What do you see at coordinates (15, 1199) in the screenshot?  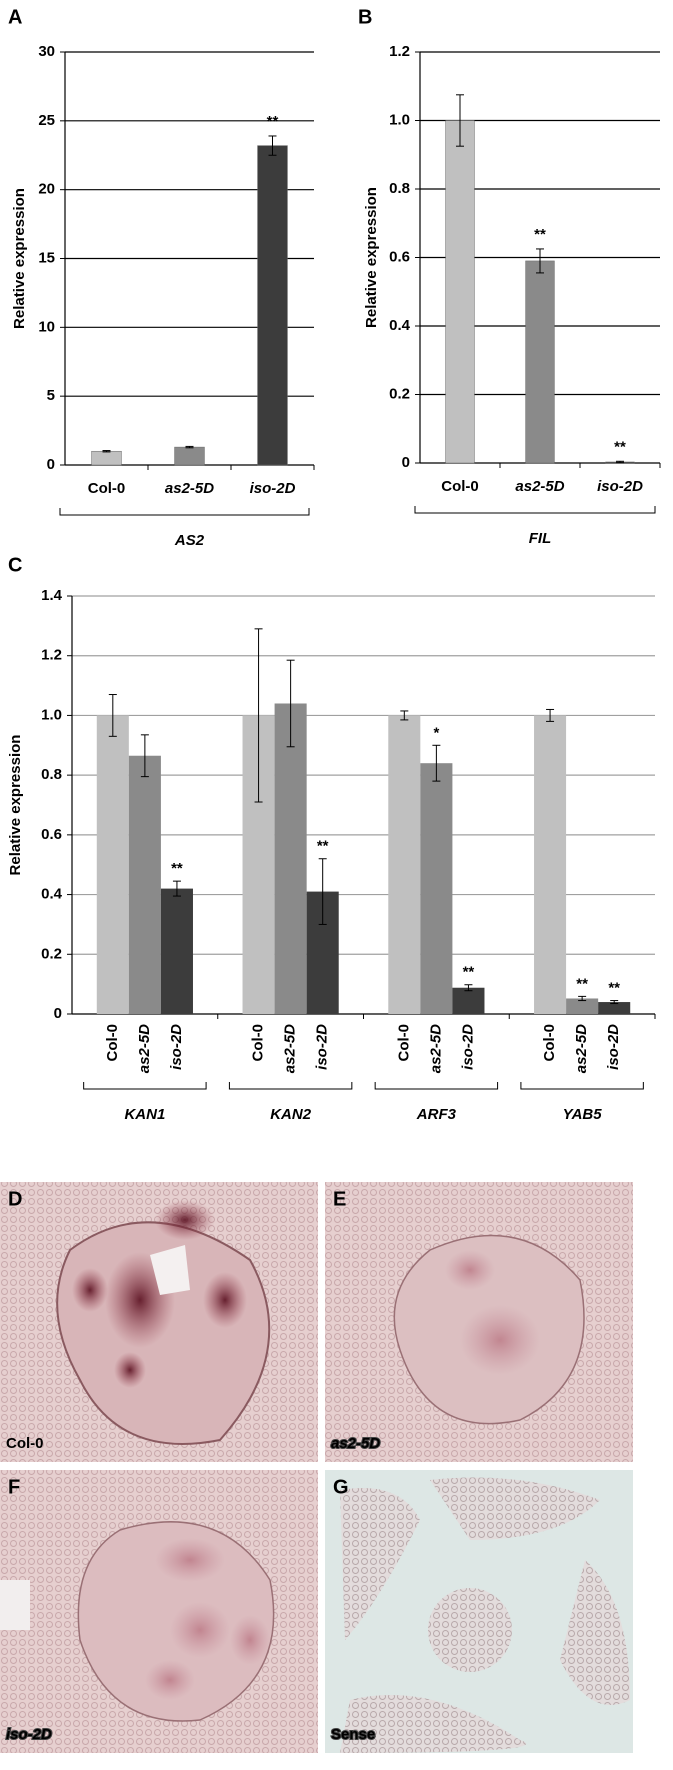 I see `panel-label: D` at bounding box center [15, 1199].